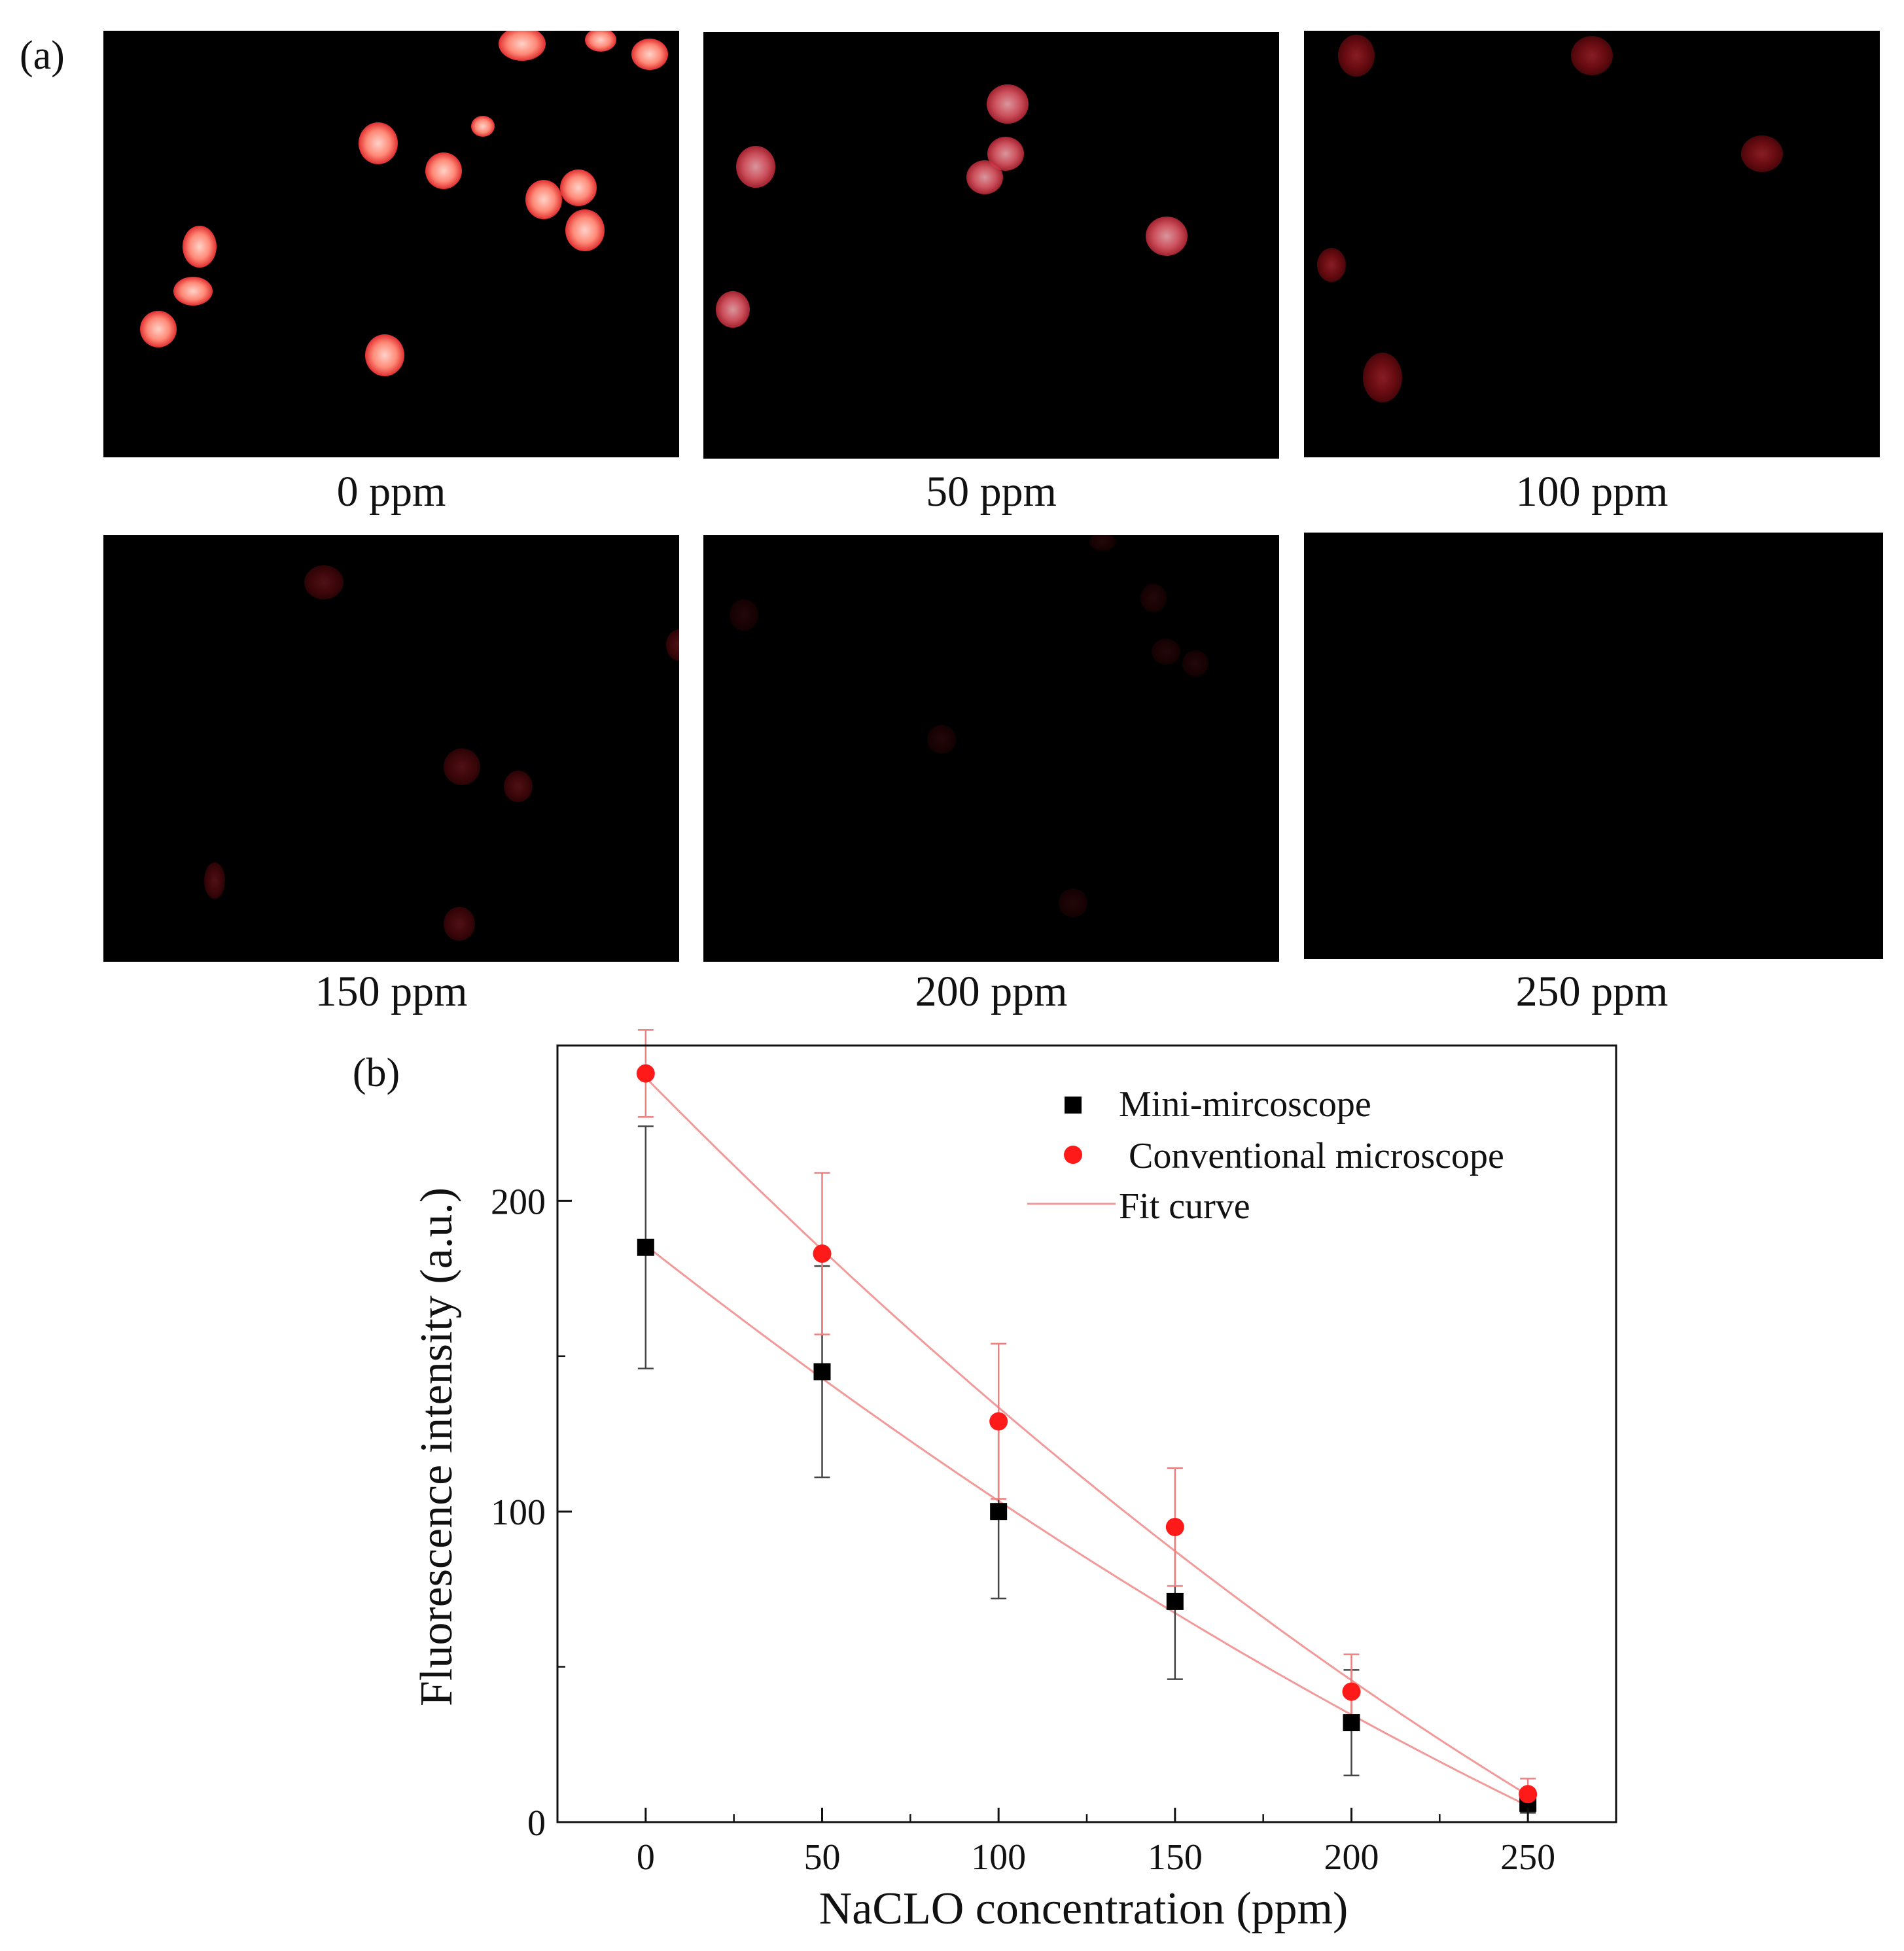 This screenshot has height=1951, width=1904. Describe the element at coordinates (1591, 492) in the screenshot. I see `micrograph-caption: 100 ppm` at that location.